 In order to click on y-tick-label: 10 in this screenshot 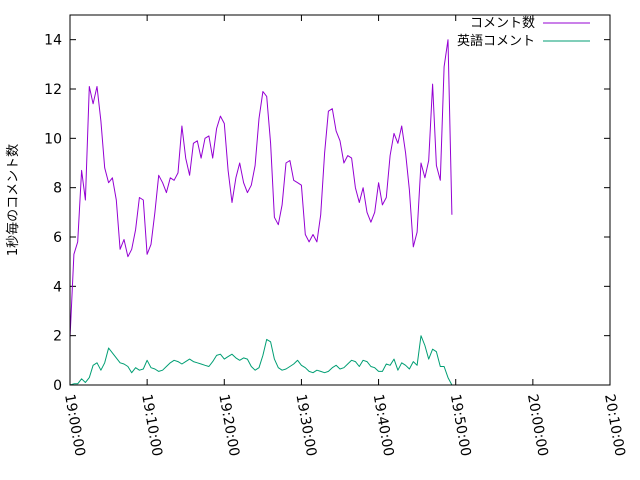, I will do `click(53, 139)`.